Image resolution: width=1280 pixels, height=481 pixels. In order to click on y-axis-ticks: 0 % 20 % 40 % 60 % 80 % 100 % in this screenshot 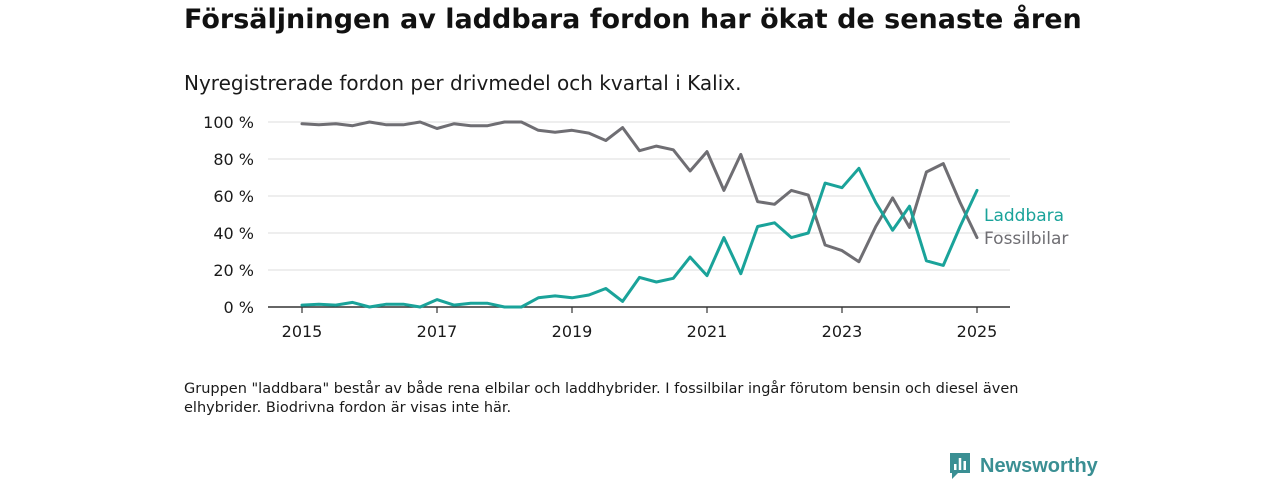, I will do `click(228, 215)`.